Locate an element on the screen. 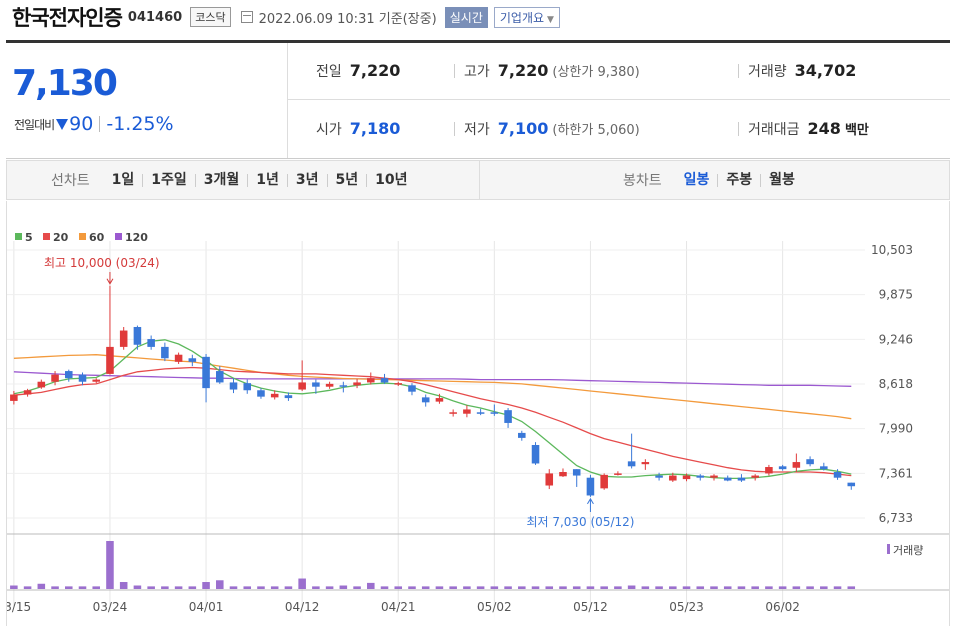 This screenshot has width=954, height=630. change-value: 90 is located at coordinates (81, 124).